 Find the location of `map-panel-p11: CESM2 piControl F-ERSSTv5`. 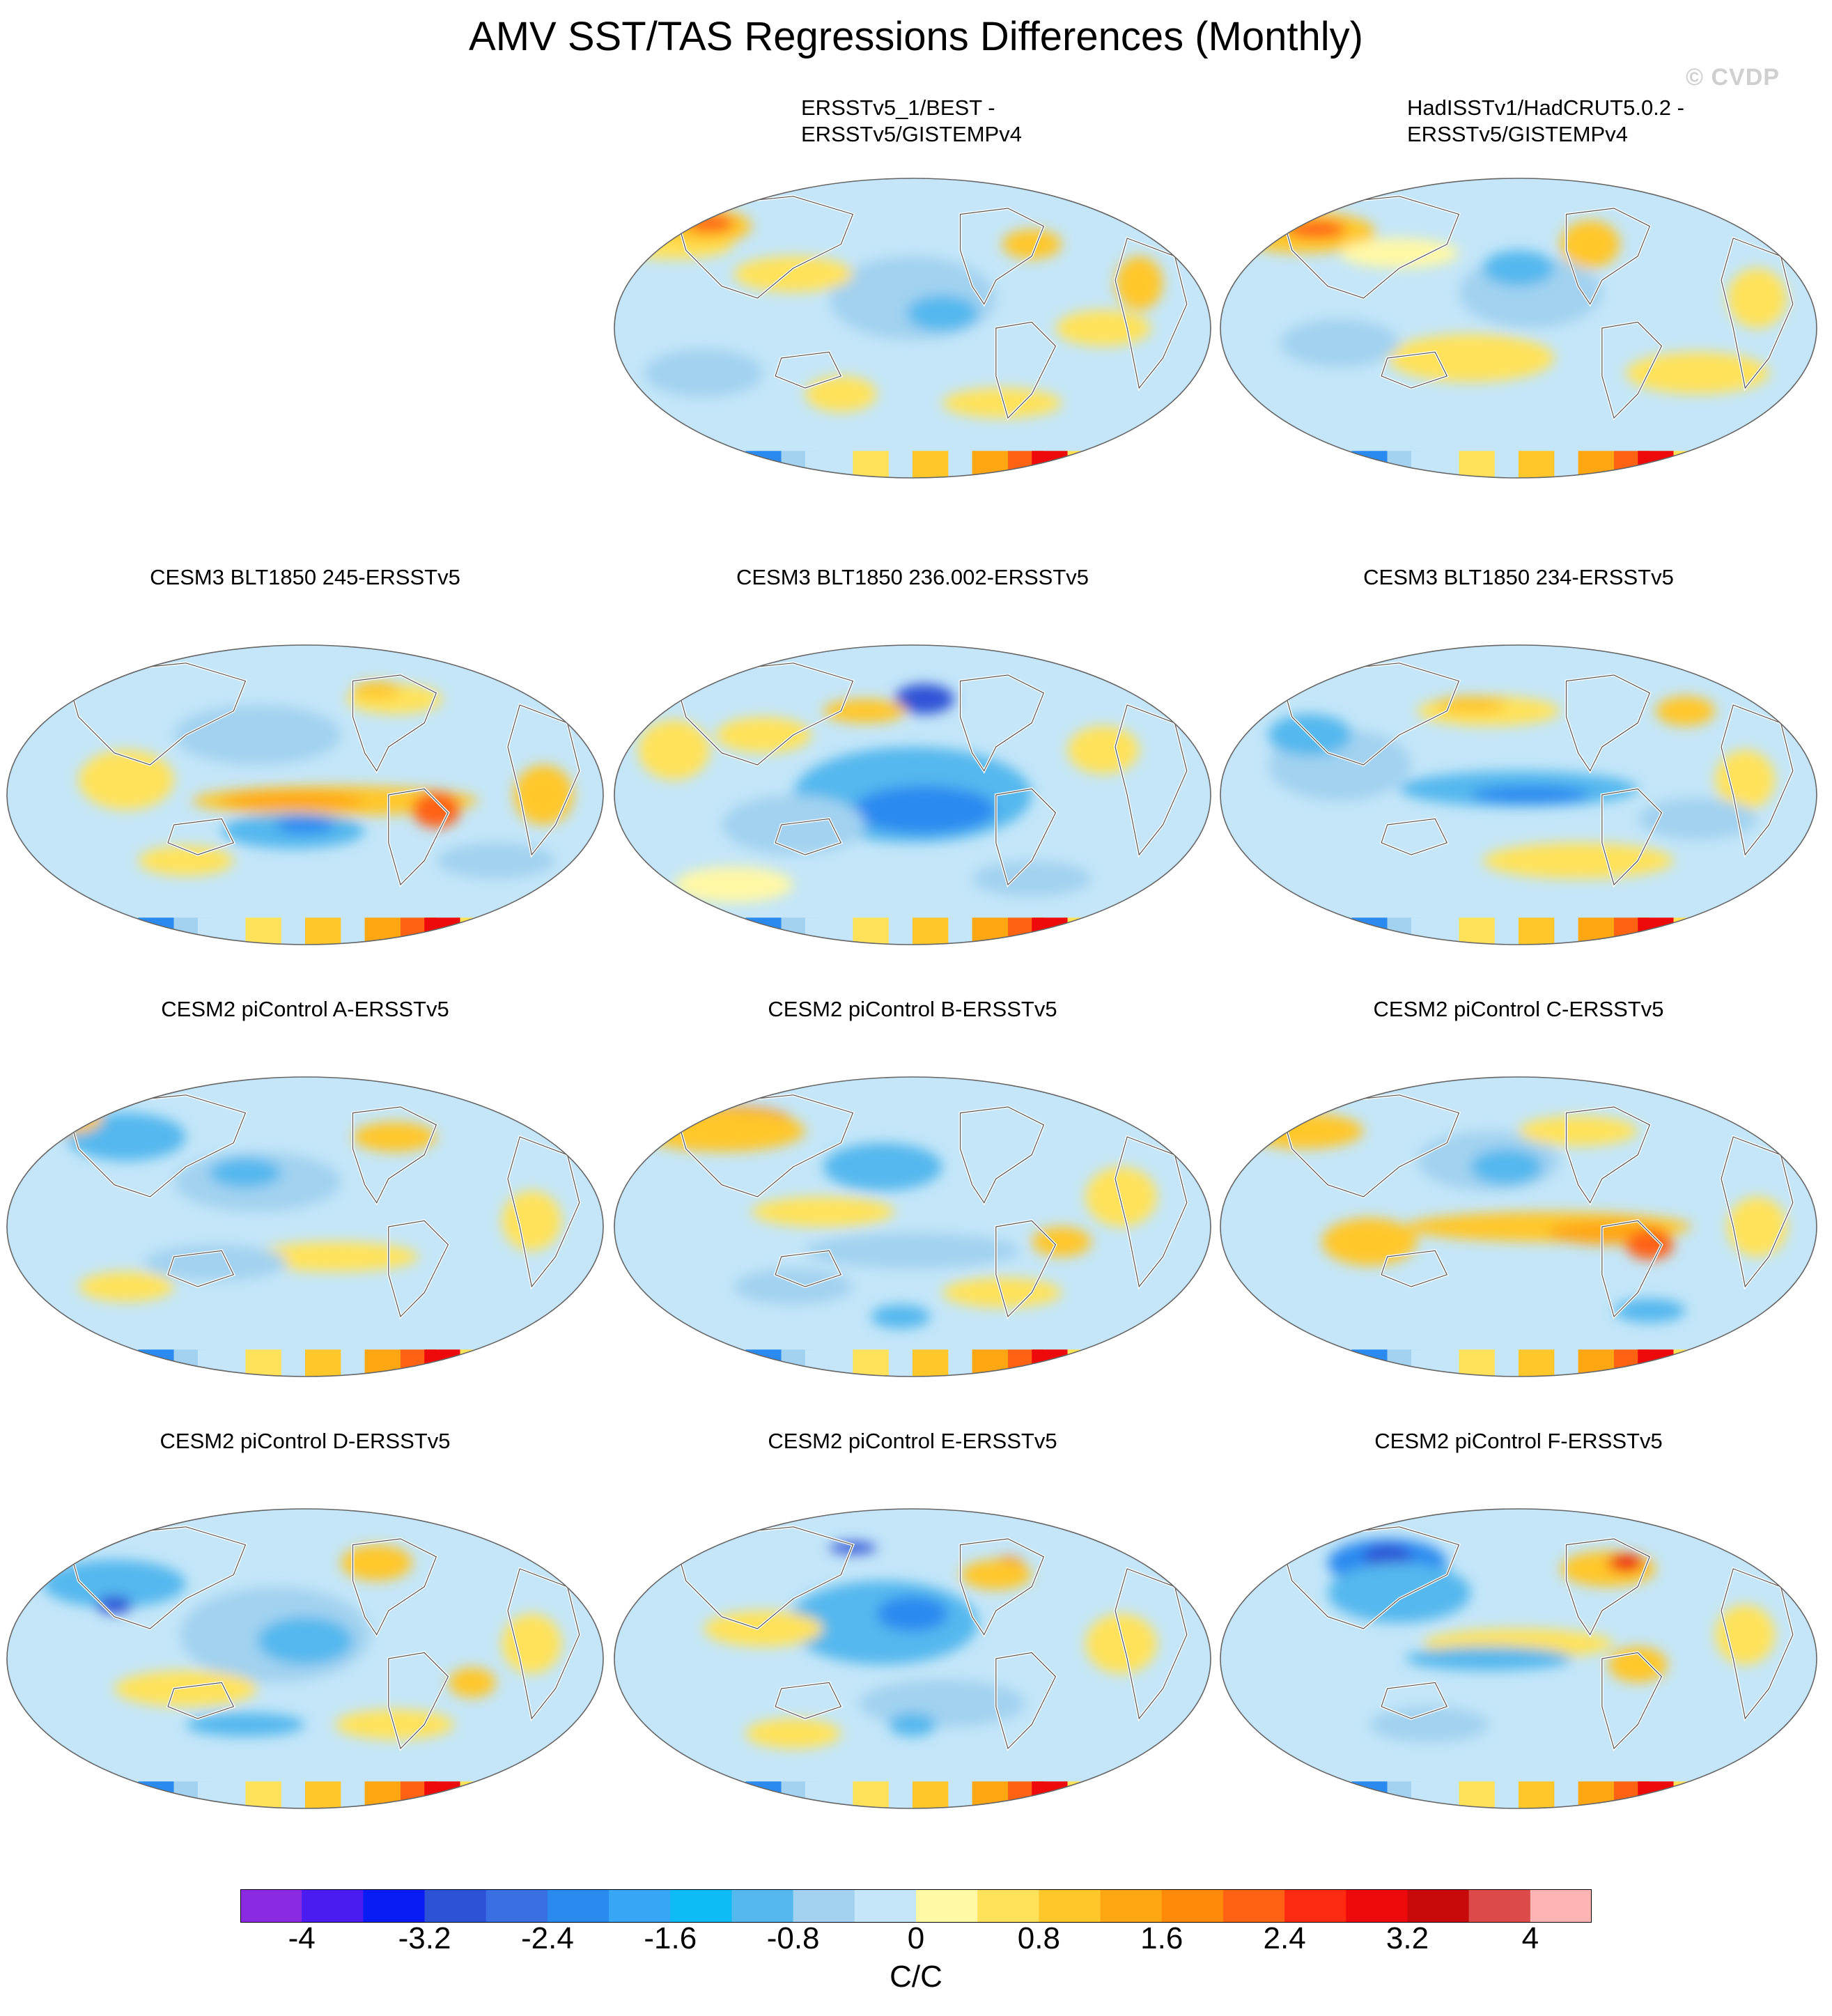

map-panel-p11: CESM2 piControl F-ERSSTv5 is located at coordinates (1518, 1623).